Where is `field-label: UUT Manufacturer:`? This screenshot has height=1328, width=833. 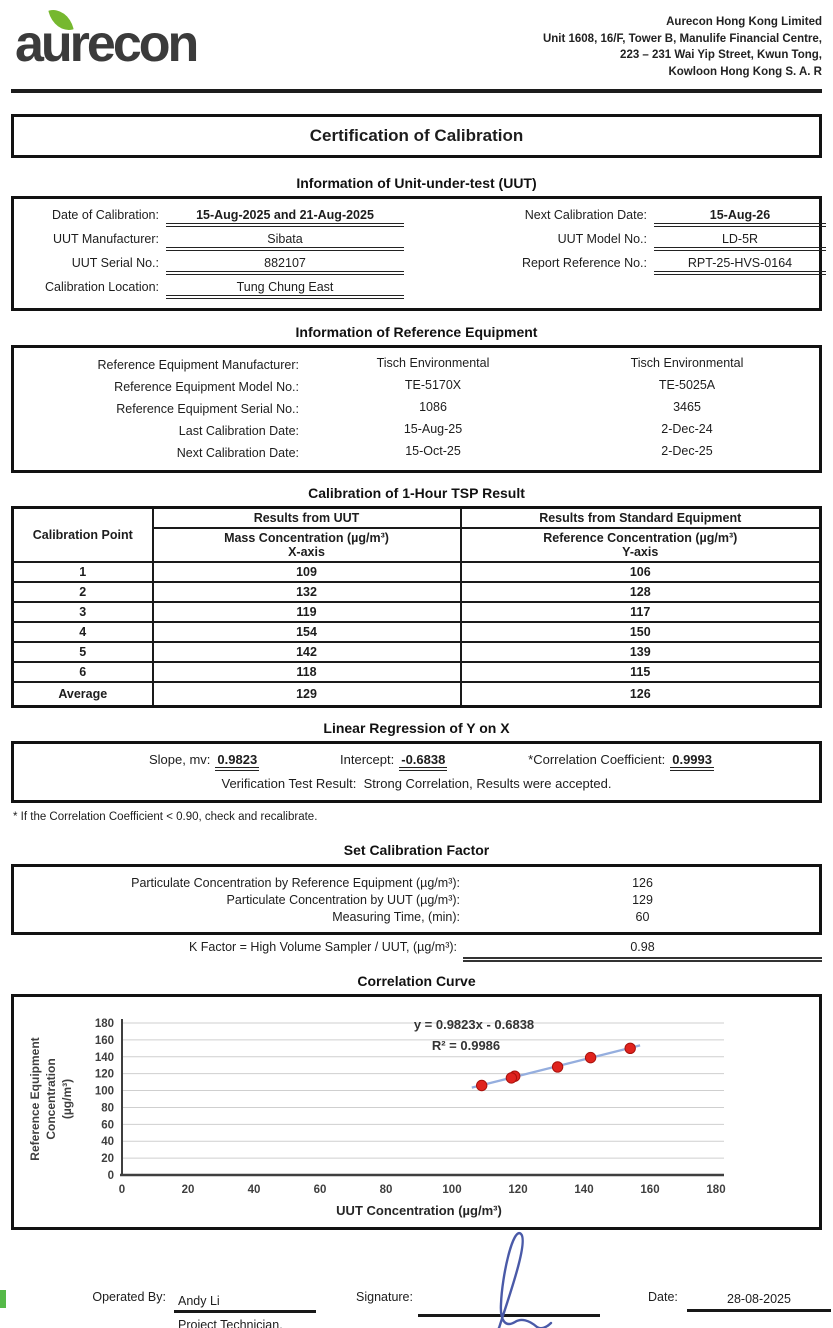 field-label: UUT Manufacturer: is located at coordinates (105, 238).